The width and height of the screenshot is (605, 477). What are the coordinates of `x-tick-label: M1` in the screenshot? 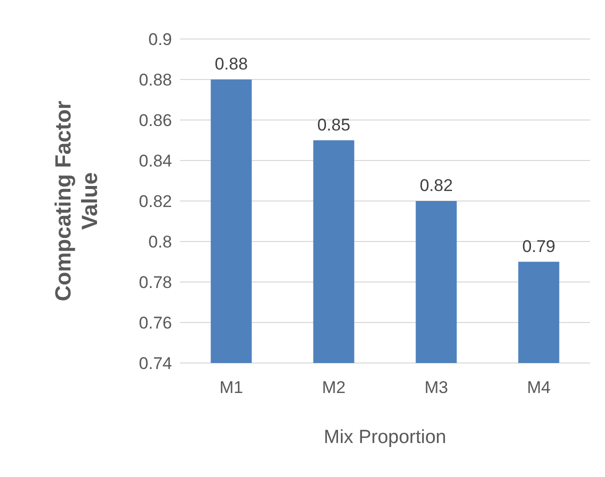 It's located at (231, 387).